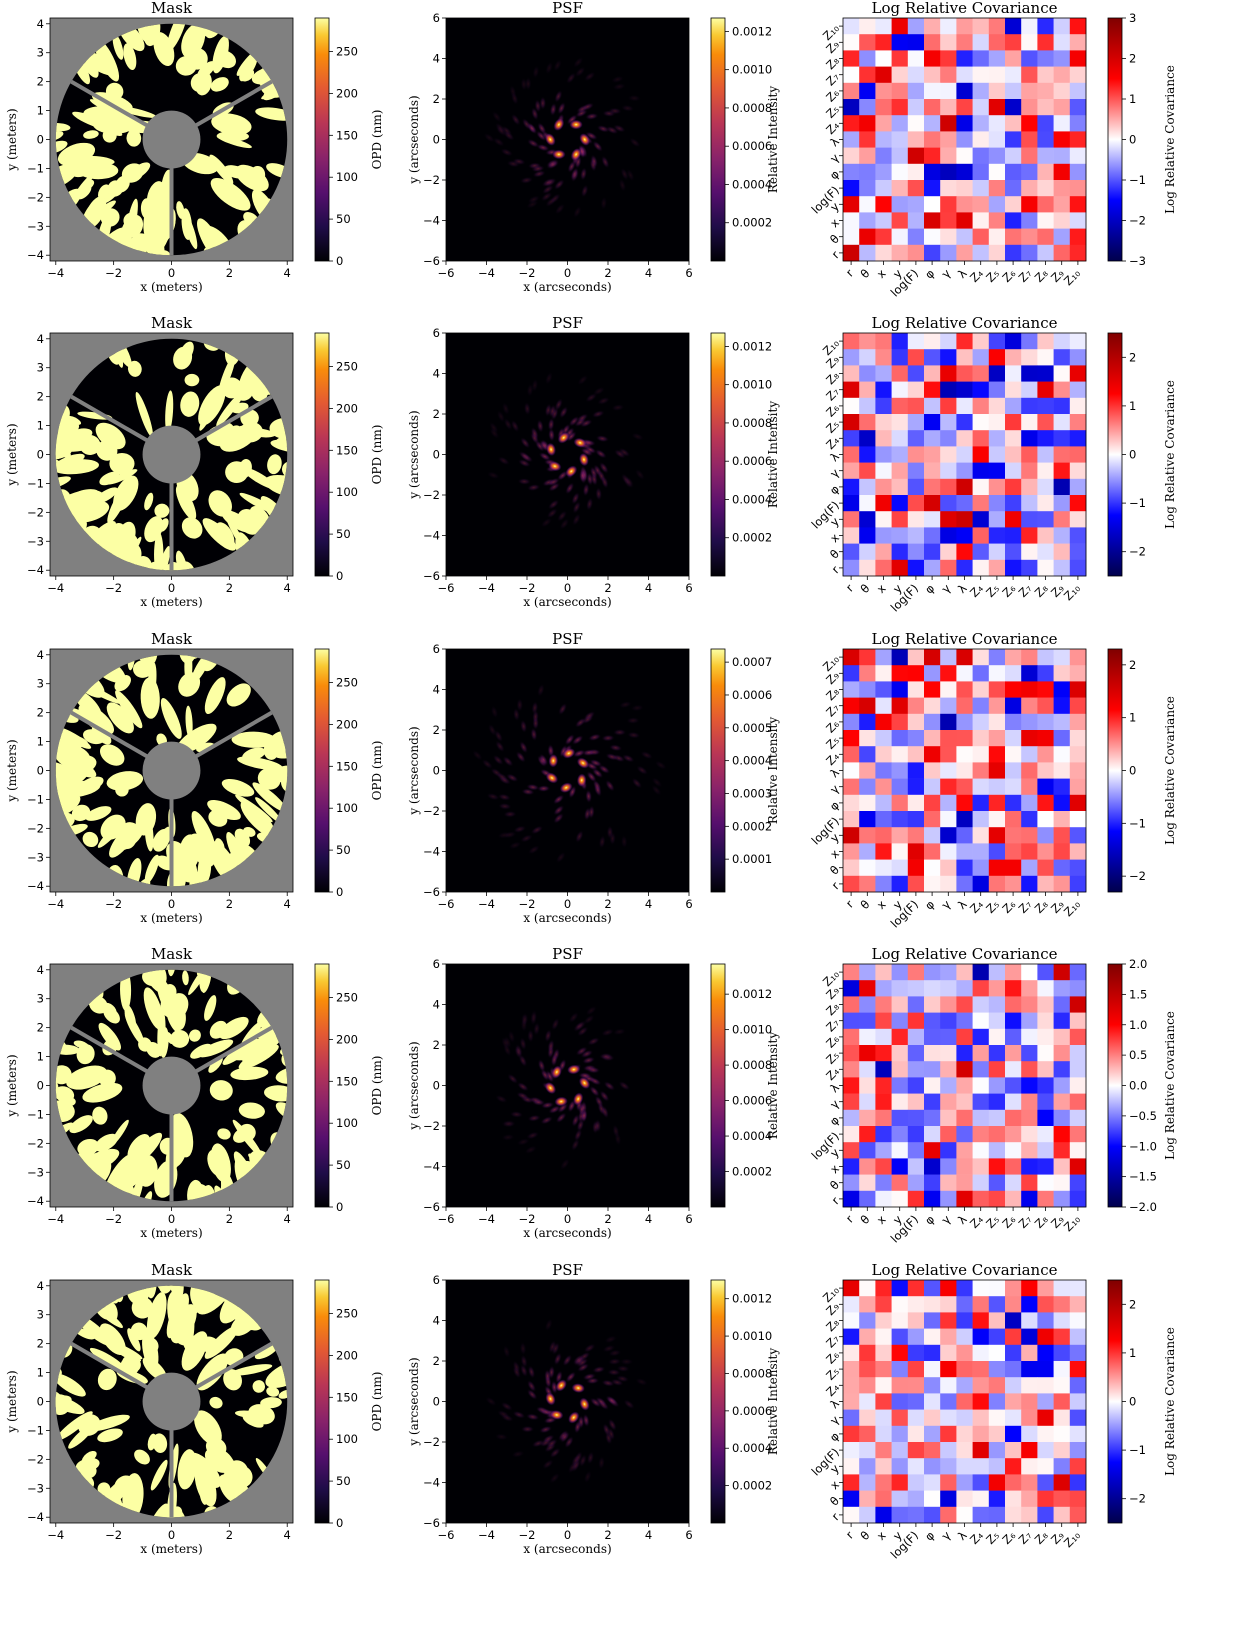  I want to click on y-tick-label: −4, so click(431, 1483).